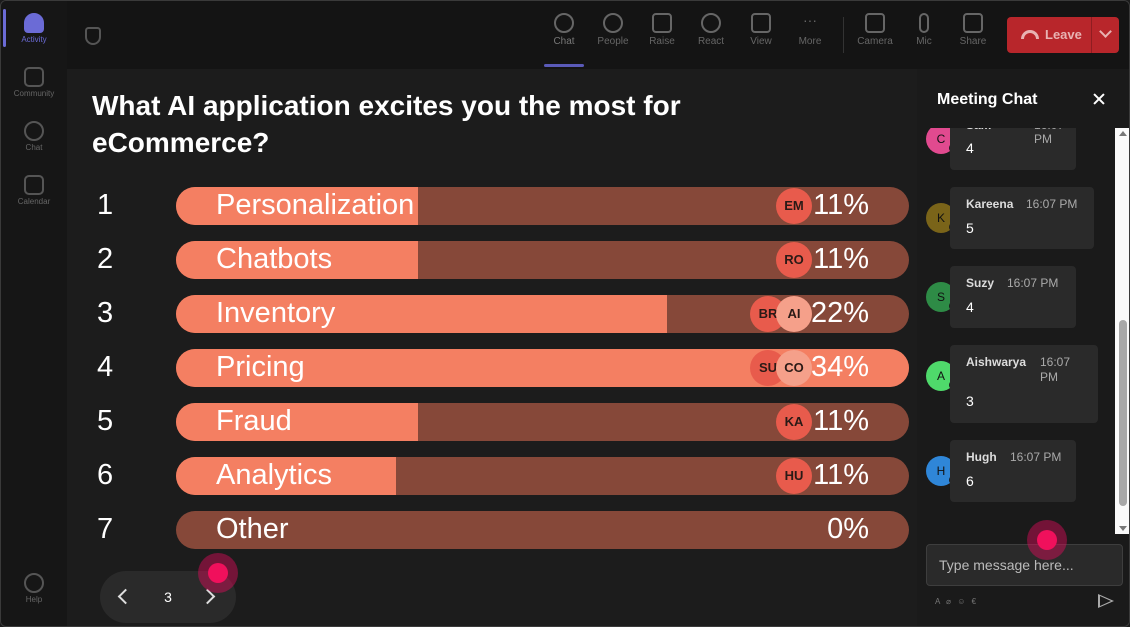 This screenshot has width=1130, height=627. What do you see at coordinates (1099, 99) in the screenshot?
I see `close-icon` at bounding box center [1099, 99].